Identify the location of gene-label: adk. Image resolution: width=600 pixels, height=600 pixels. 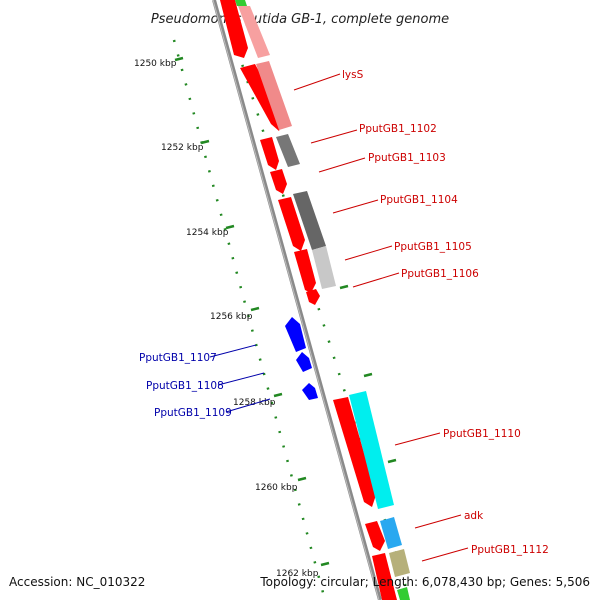
(474, 516).